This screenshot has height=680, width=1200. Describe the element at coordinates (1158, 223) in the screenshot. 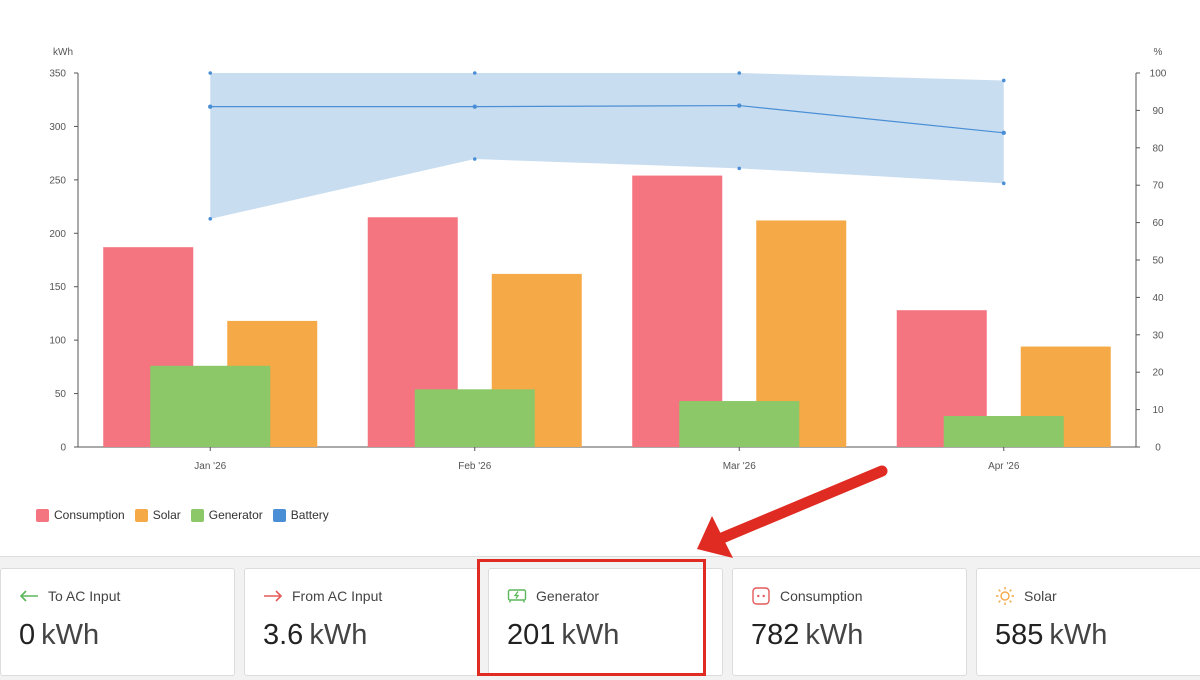

I see `y-right-tick-label: 60` at that location.